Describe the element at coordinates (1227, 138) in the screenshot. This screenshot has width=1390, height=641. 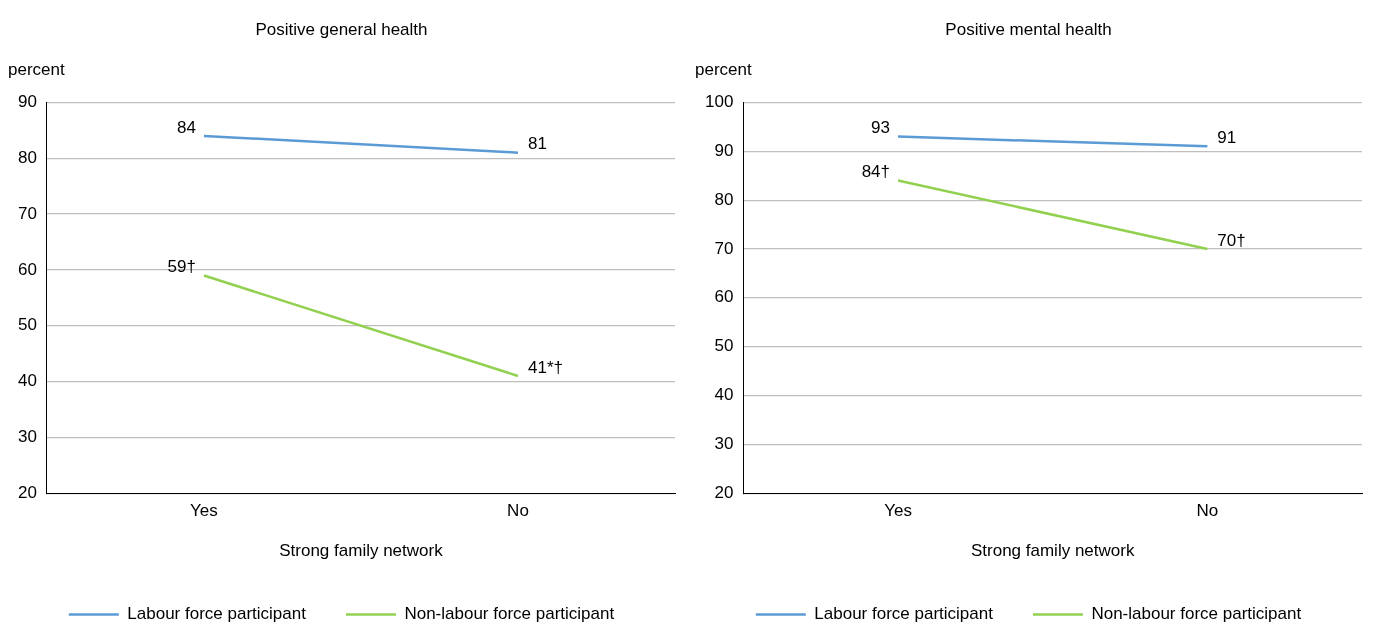
I see `data-label: 91` at that location.